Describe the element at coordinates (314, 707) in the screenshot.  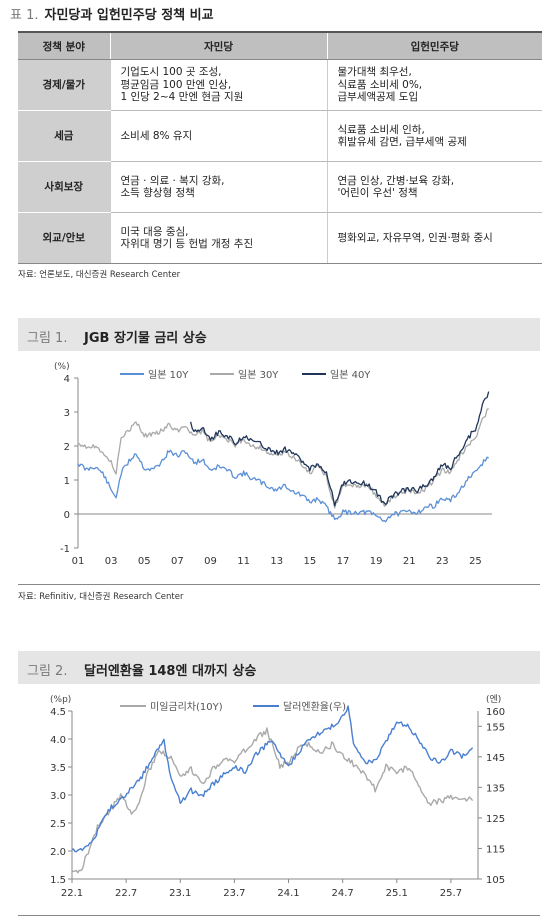
I see `legend-label: 달러엔환율(우)` at that location.